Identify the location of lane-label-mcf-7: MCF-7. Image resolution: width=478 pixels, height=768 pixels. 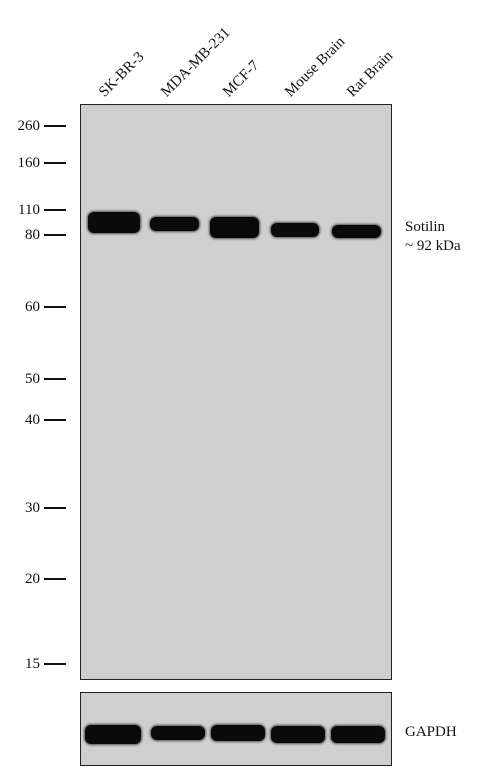
(241, 79).